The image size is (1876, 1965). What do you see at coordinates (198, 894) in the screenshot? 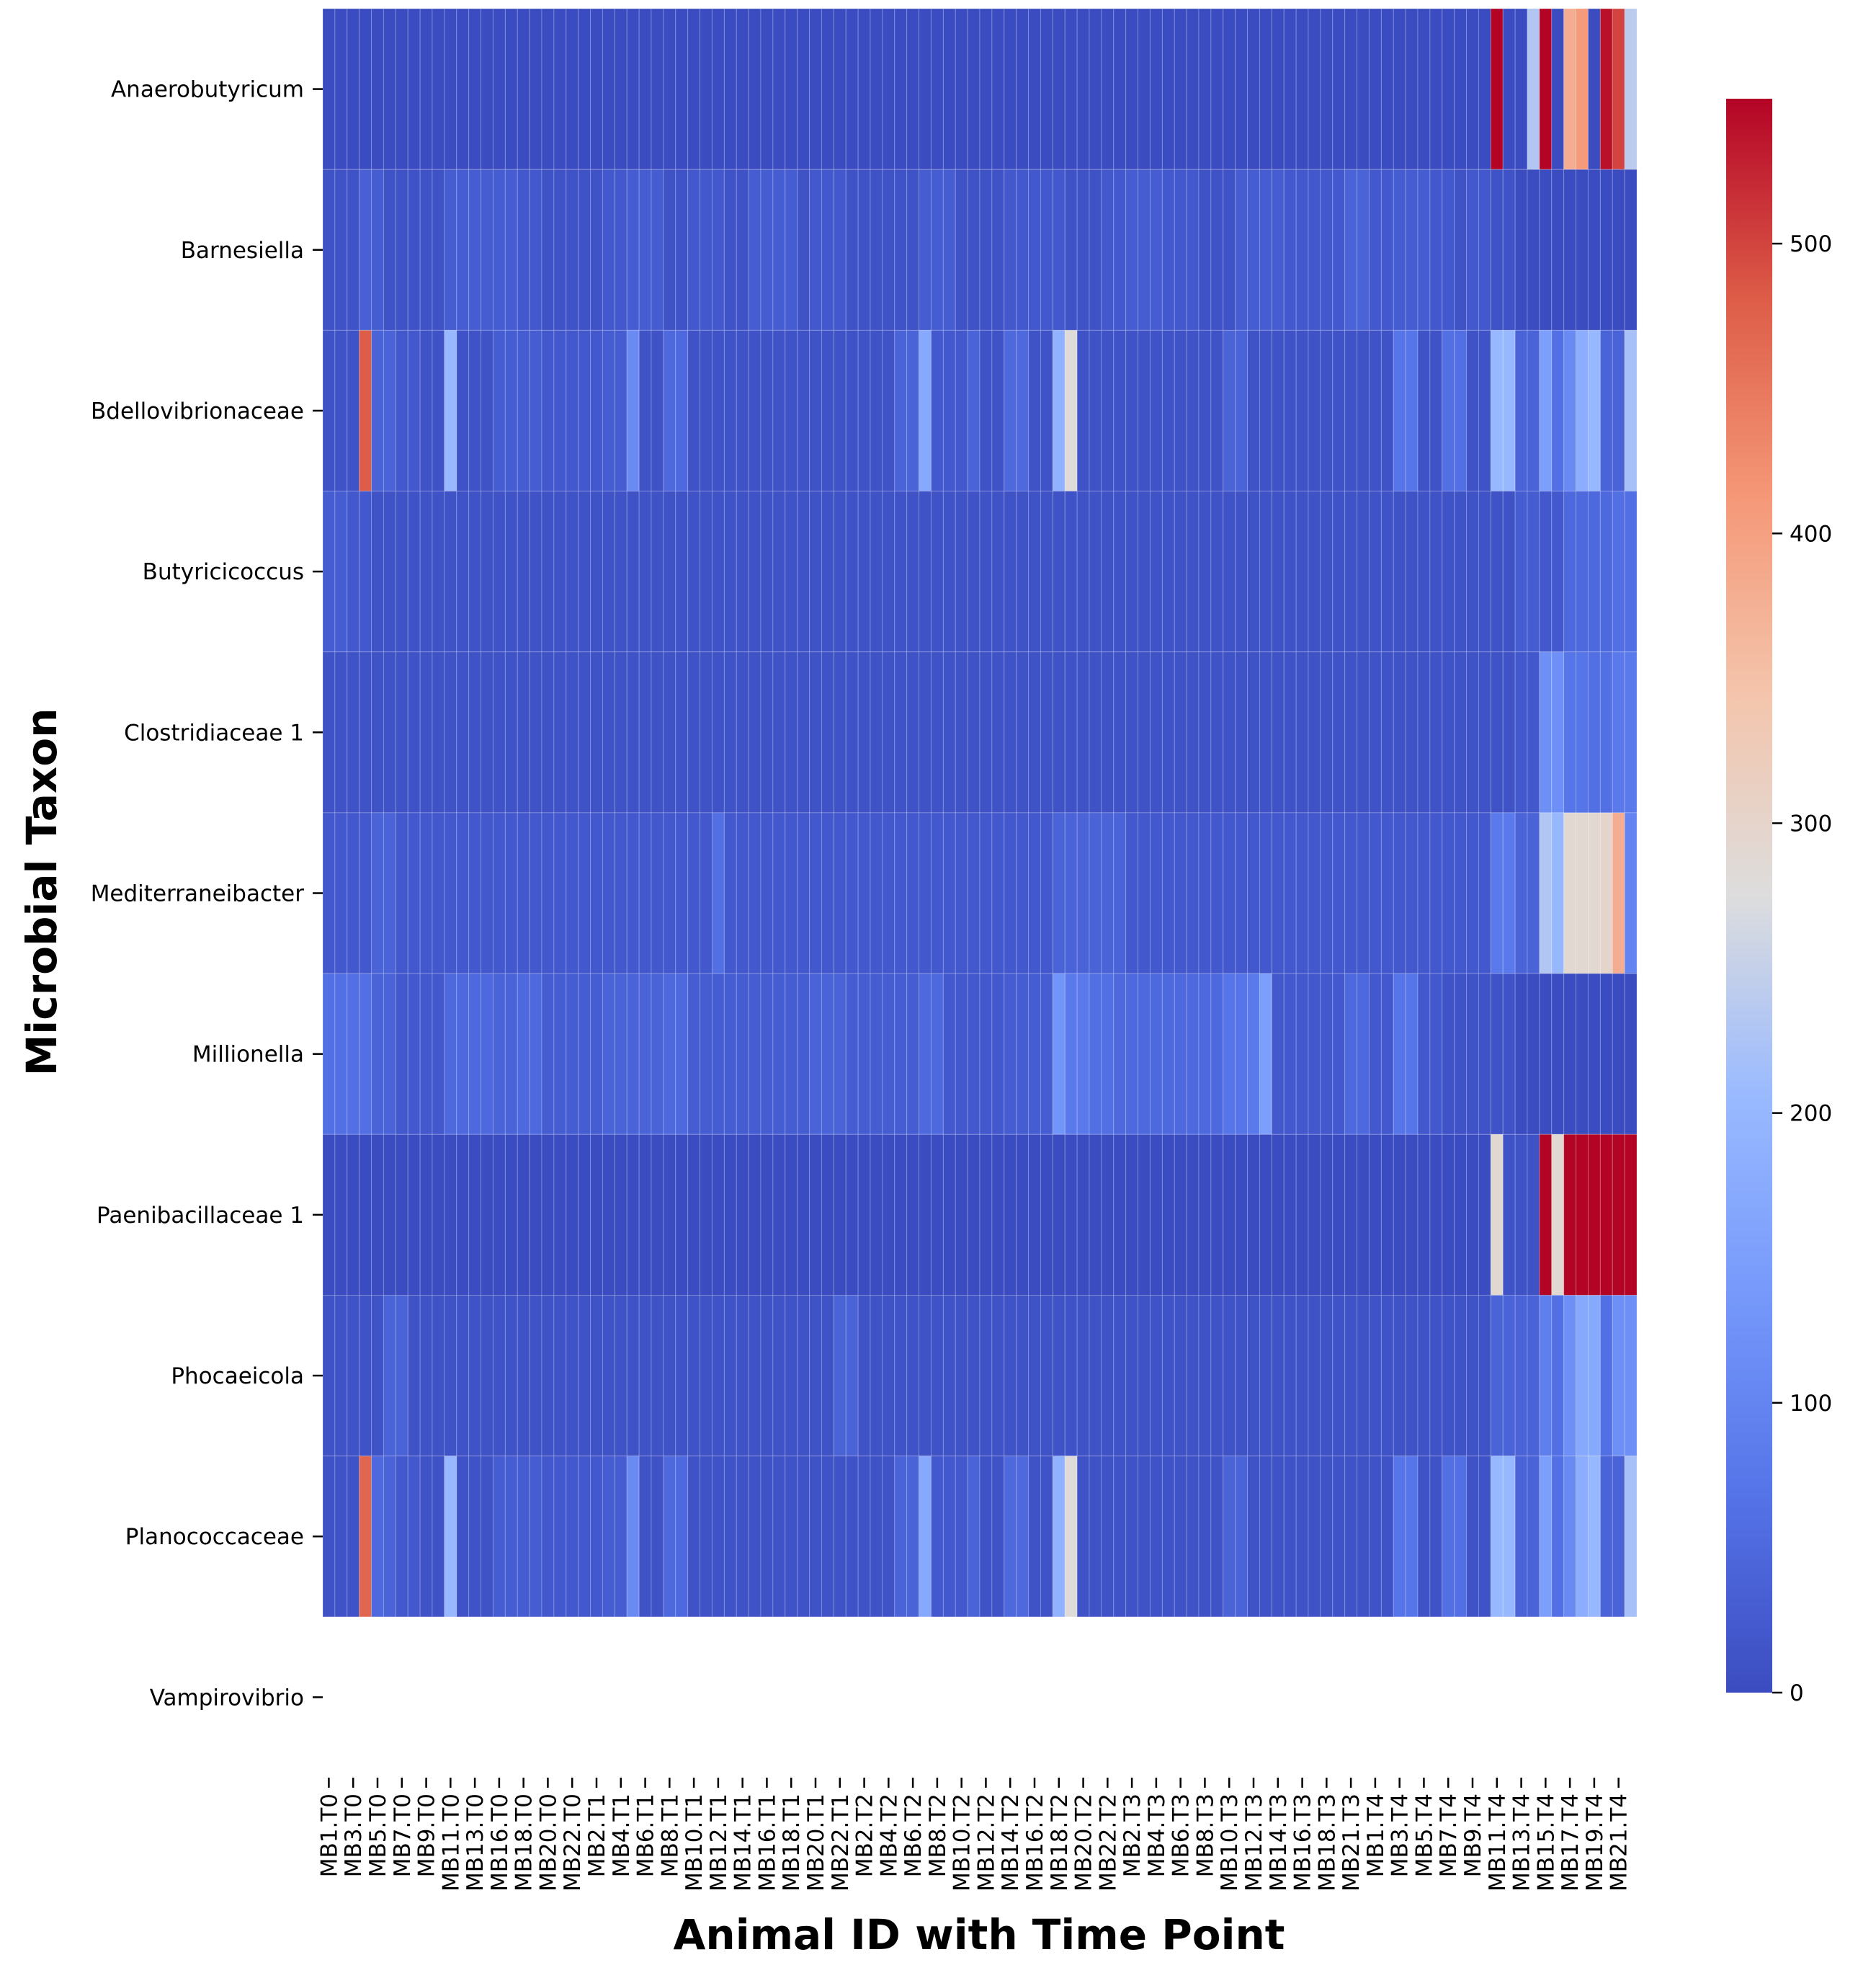
I see `y-tick-label: Mediterraneibacter` at bounding box center [198, 894].